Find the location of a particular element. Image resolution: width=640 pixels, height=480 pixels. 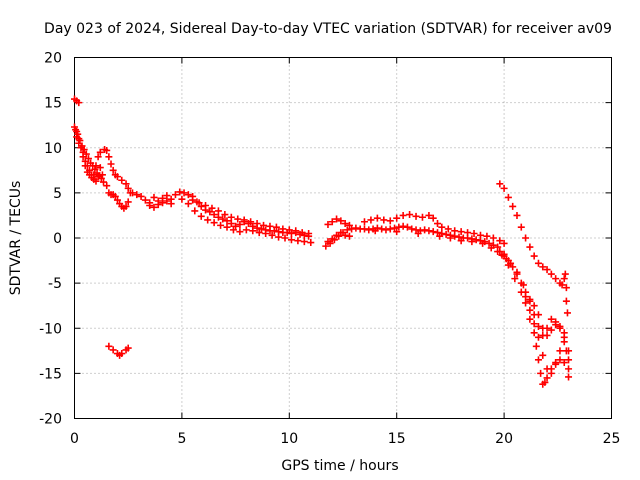

y-tick-label: 20 is located at coordinates (53, 59).